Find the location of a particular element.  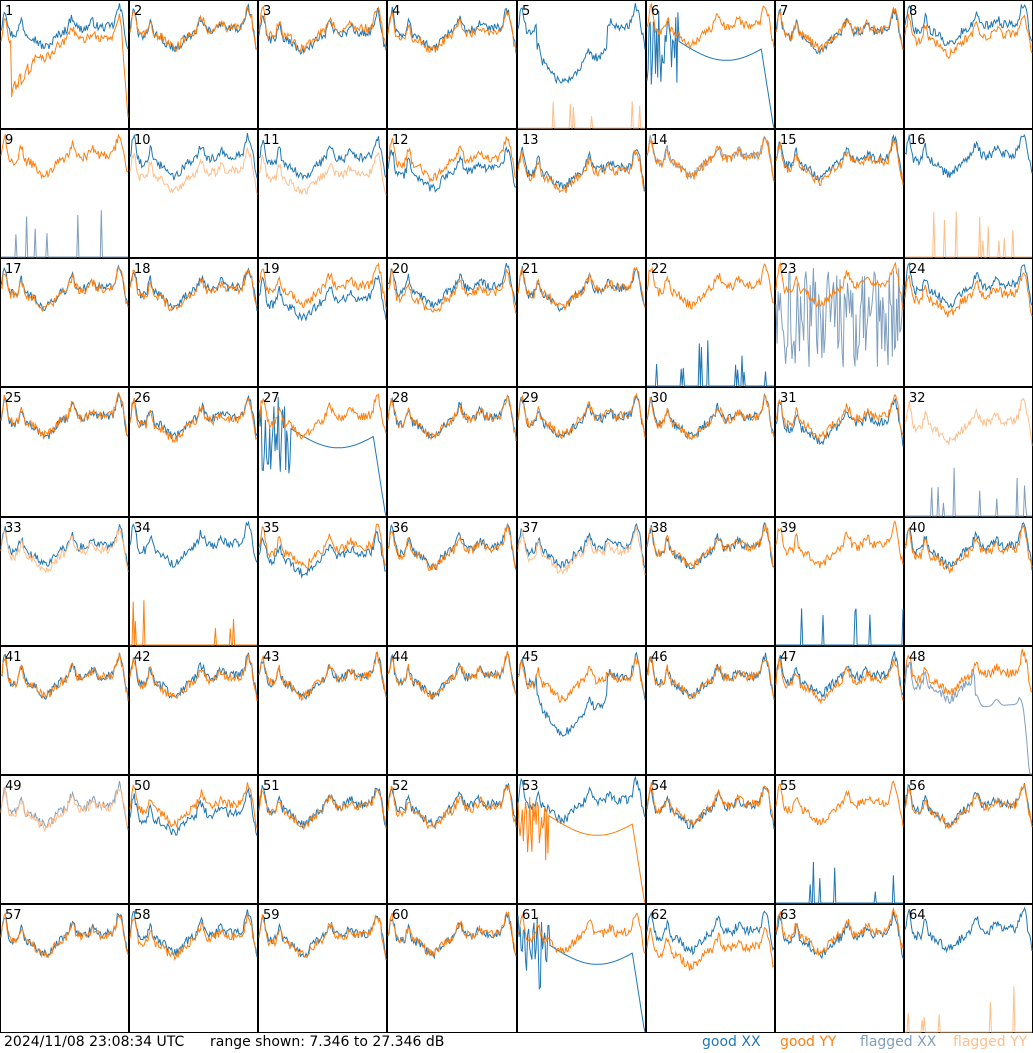

range-label: range shown: 7.346 to 27.346 dB is located at coordinates (327, 1042).